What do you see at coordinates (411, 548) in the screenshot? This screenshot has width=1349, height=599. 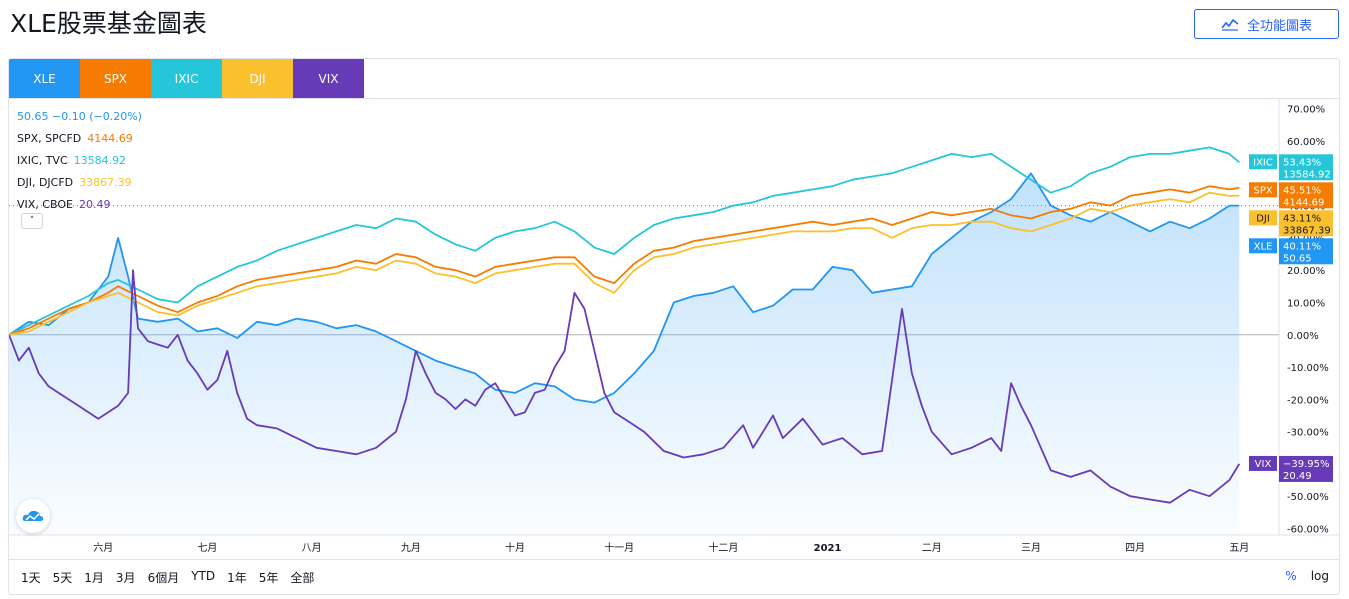 I see `x-tick-label: 九月` at bounding box center [411, 548].